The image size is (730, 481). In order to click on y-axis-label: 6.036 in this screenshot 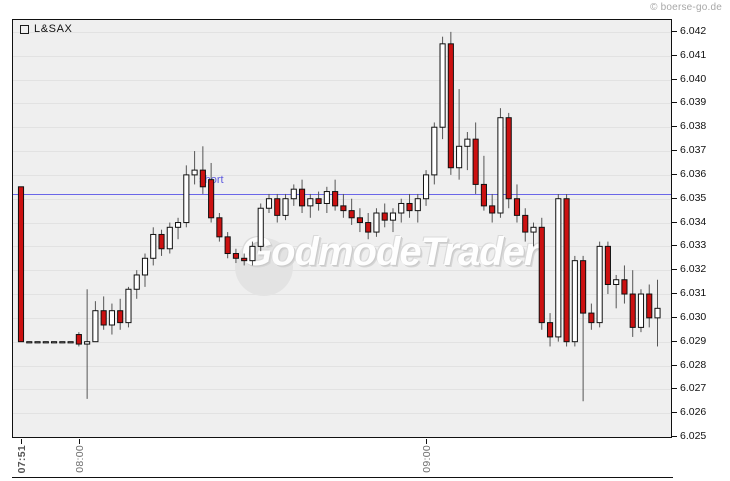, I will do `click(693, 174)`.